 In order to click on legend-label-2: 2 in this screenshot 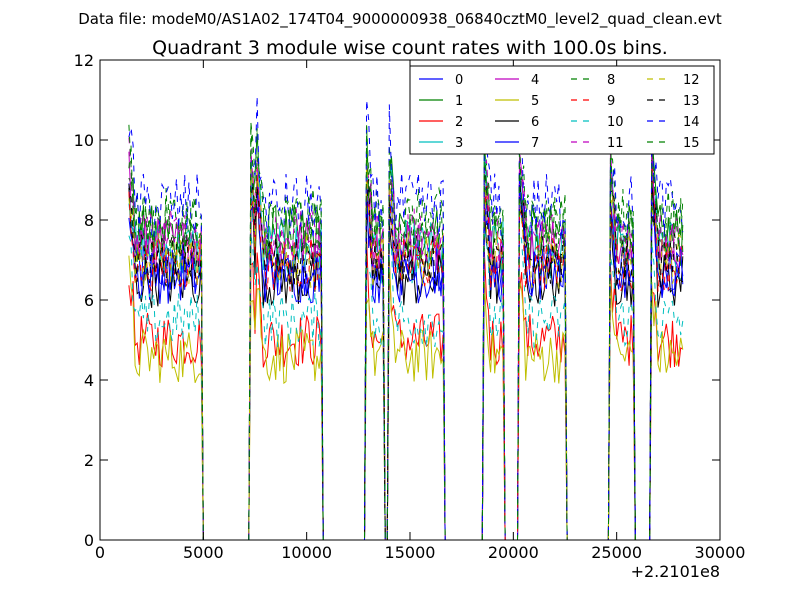, I will do `click(459, 122)`.